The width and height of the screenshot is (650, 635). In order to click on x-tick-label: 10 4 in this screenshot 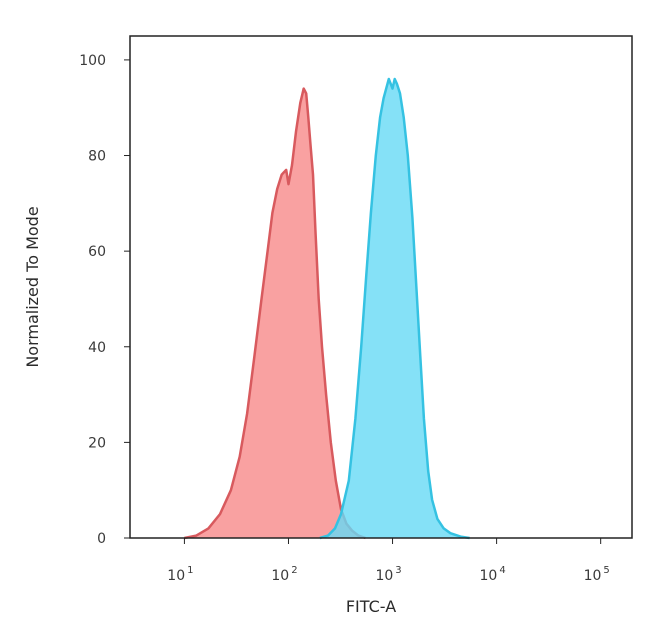, I will do `click(493, 574)`.